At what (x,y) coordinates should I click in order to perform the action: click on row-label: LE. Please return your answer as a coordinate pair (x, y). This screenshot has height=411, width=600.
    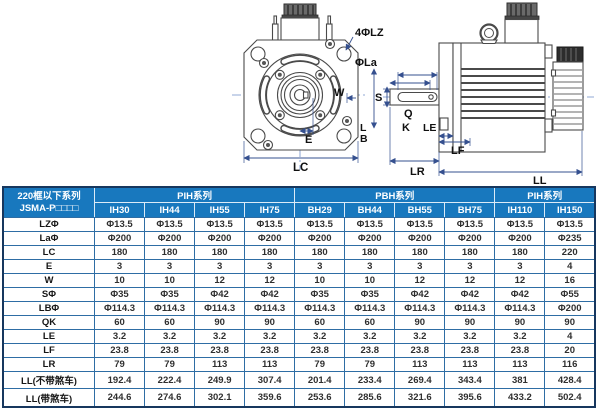
    Looking at the image, I should click on (48, 336).